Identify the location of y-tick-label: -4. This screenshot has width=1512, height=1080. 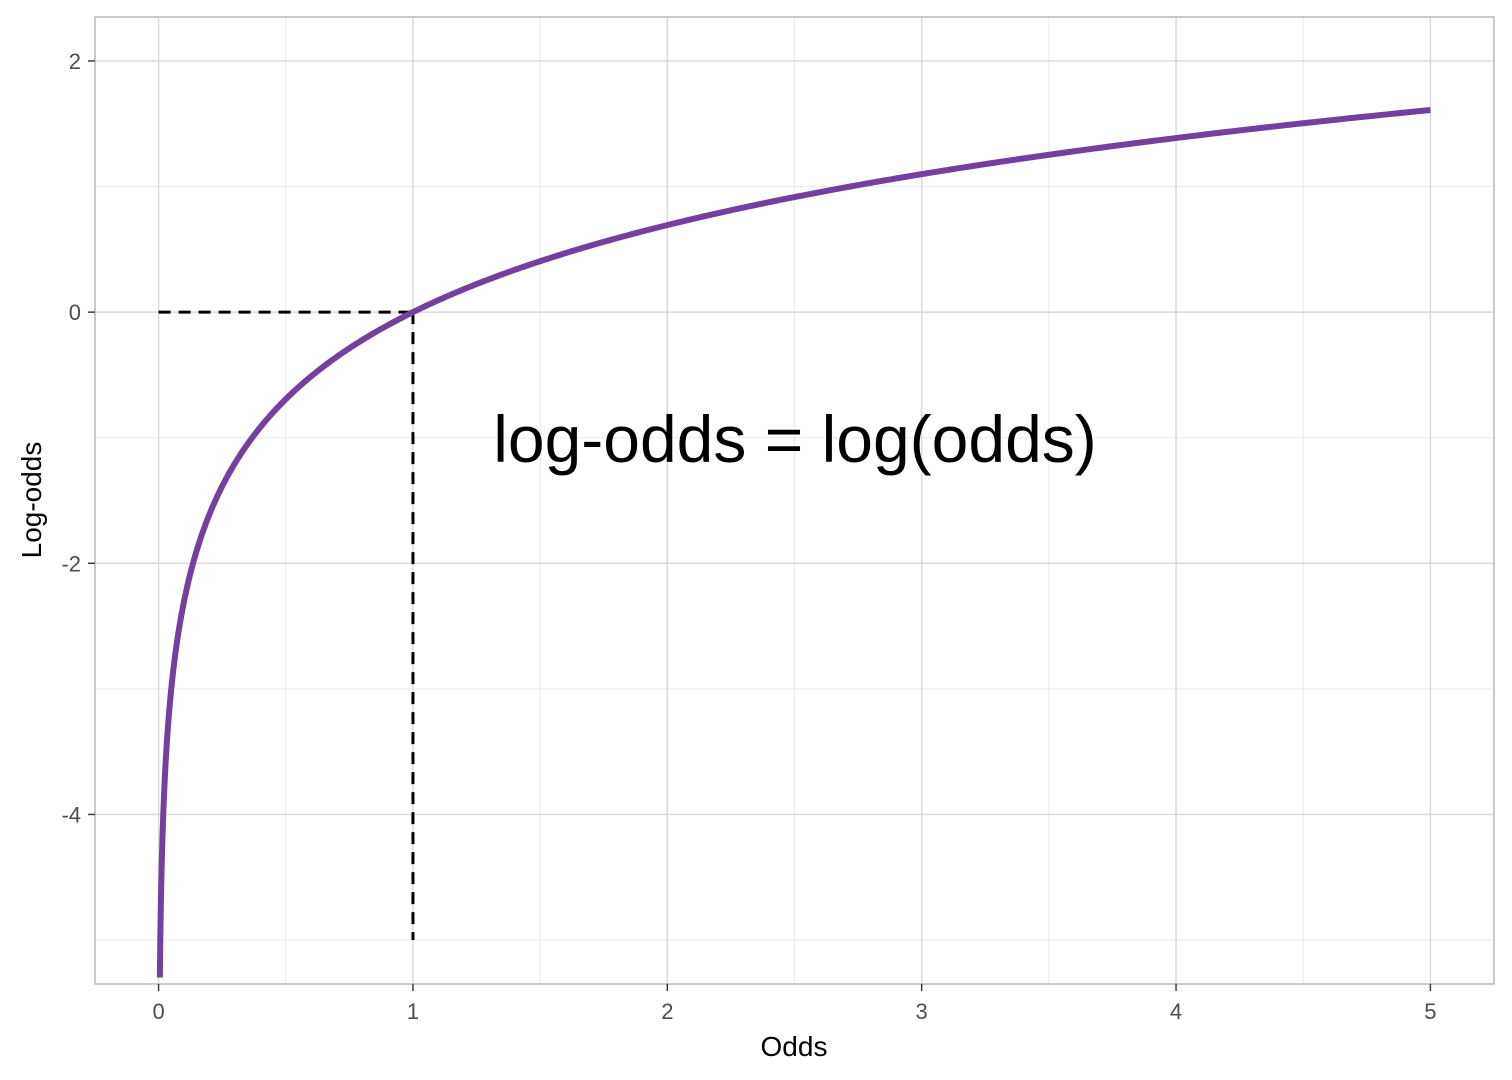
(71, 814).